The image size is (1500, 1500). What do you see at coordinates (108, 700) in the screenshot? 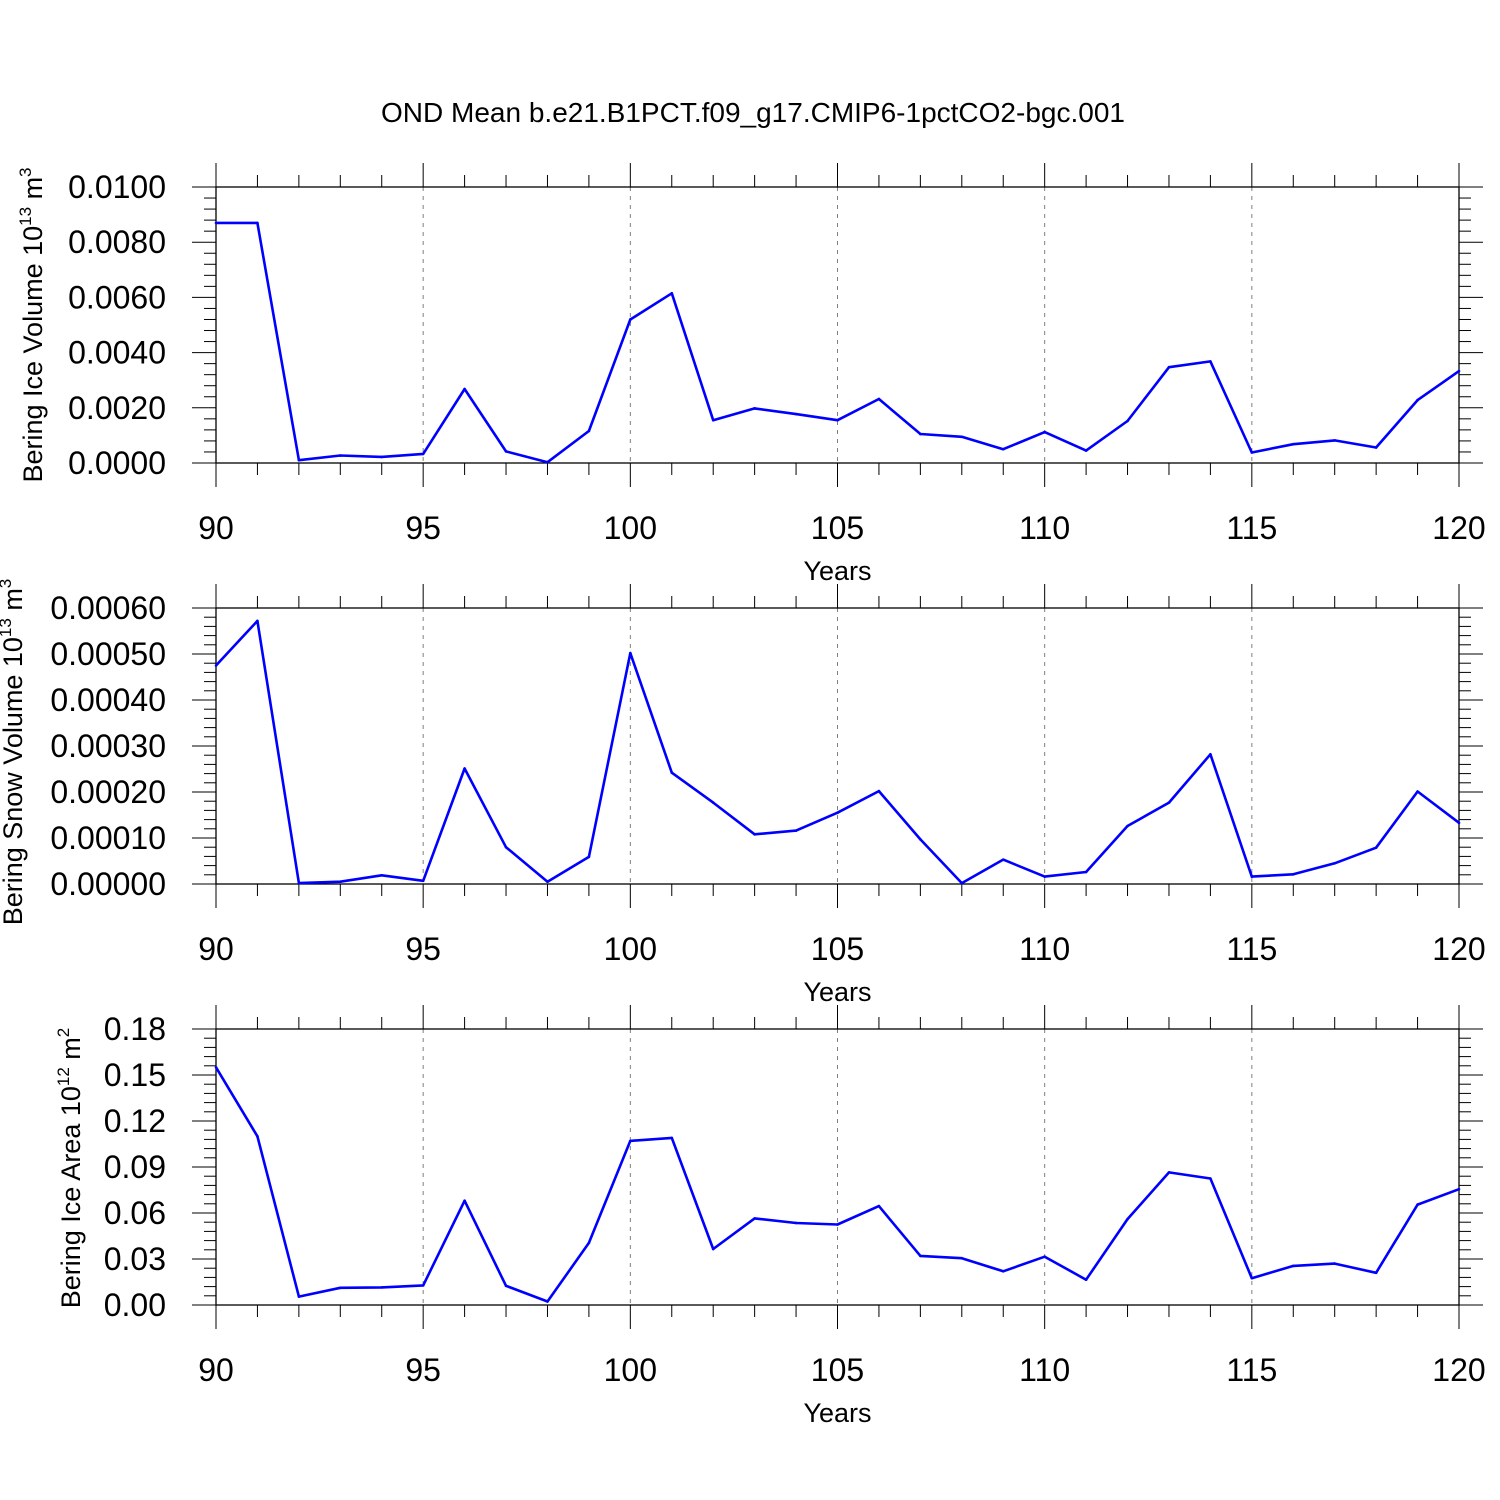
I see `y-tick-label: 0.00040` at bounding box center [108, 700].